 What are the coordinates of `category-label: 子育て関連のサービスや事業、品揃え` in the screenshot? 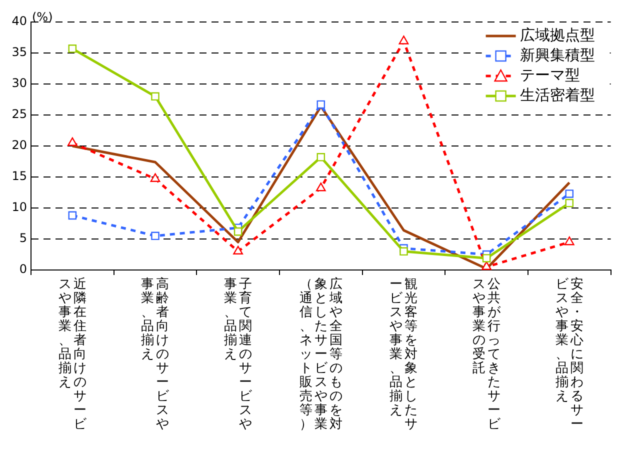 It's located at (238, 354).